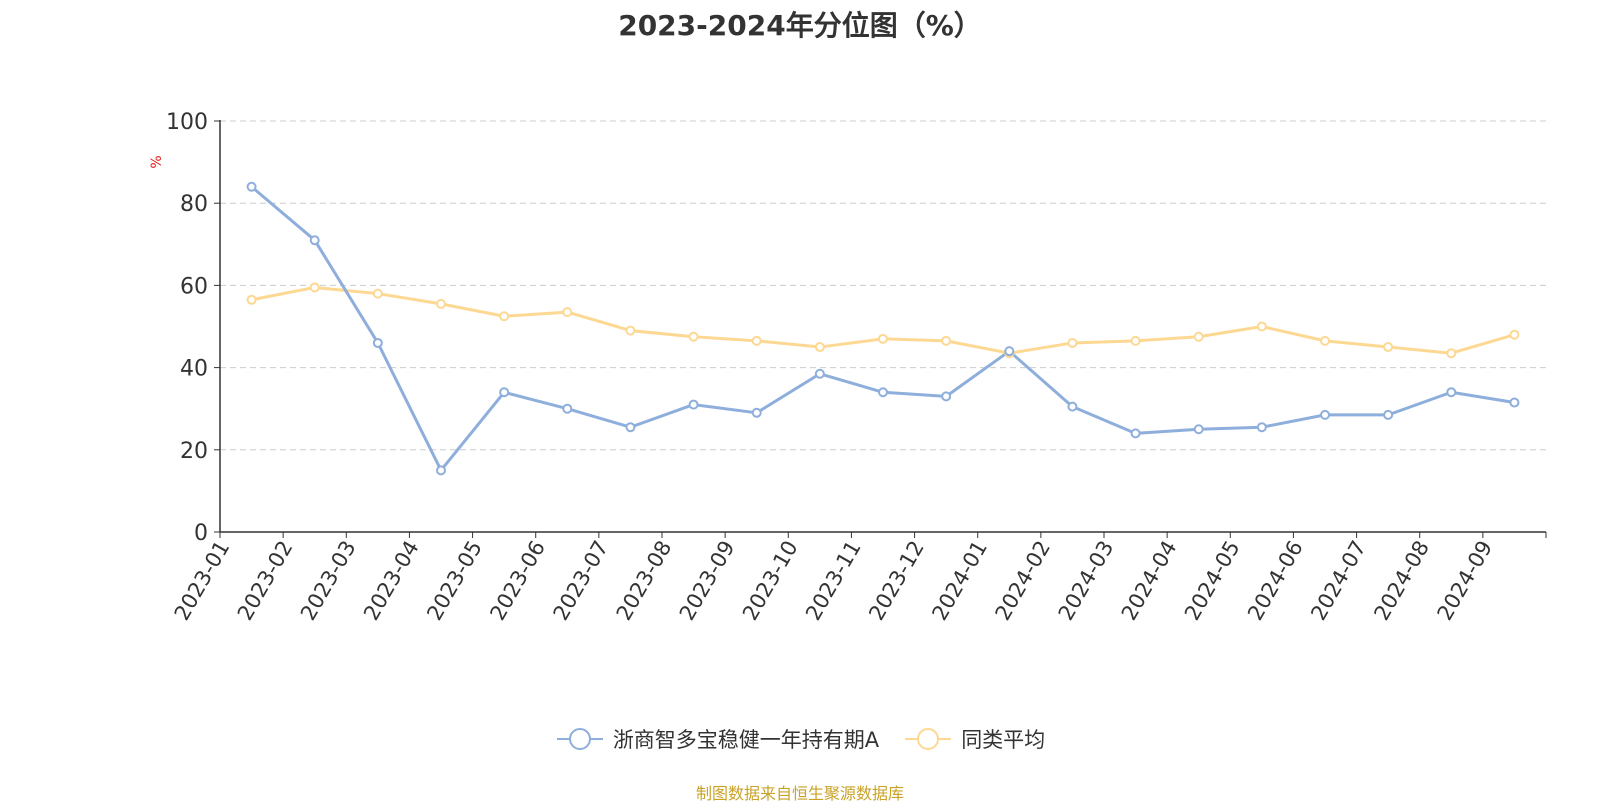  I want to click on x-tick-label: 2024-03, so click(1086, 581).